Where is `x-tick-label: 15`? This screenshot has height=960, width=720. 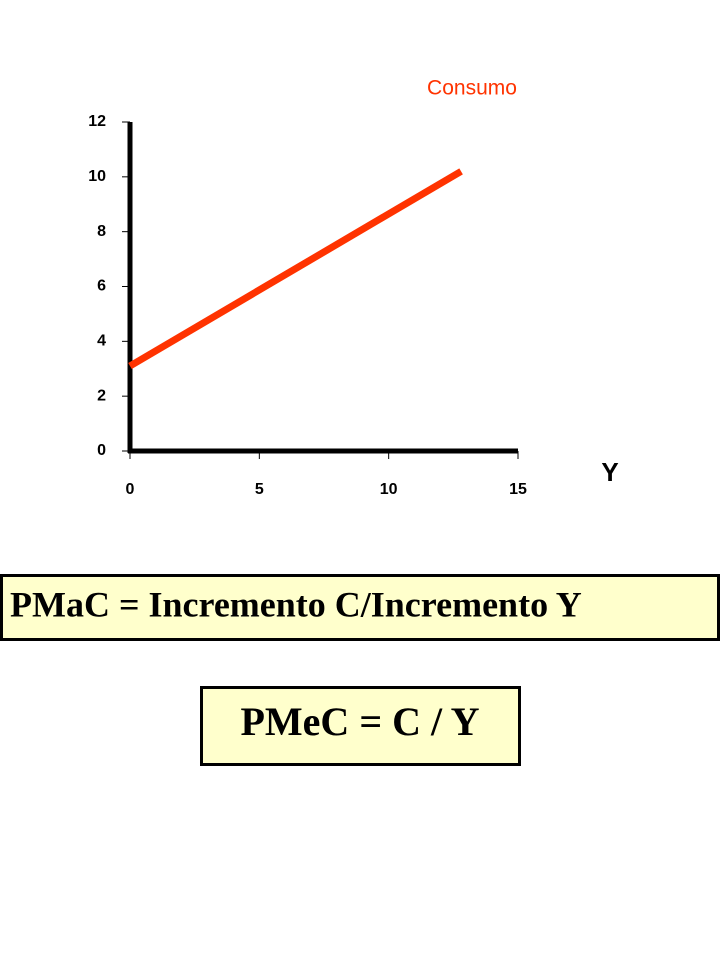
x-tick-label: 15 is located at coordinates (518, 489).